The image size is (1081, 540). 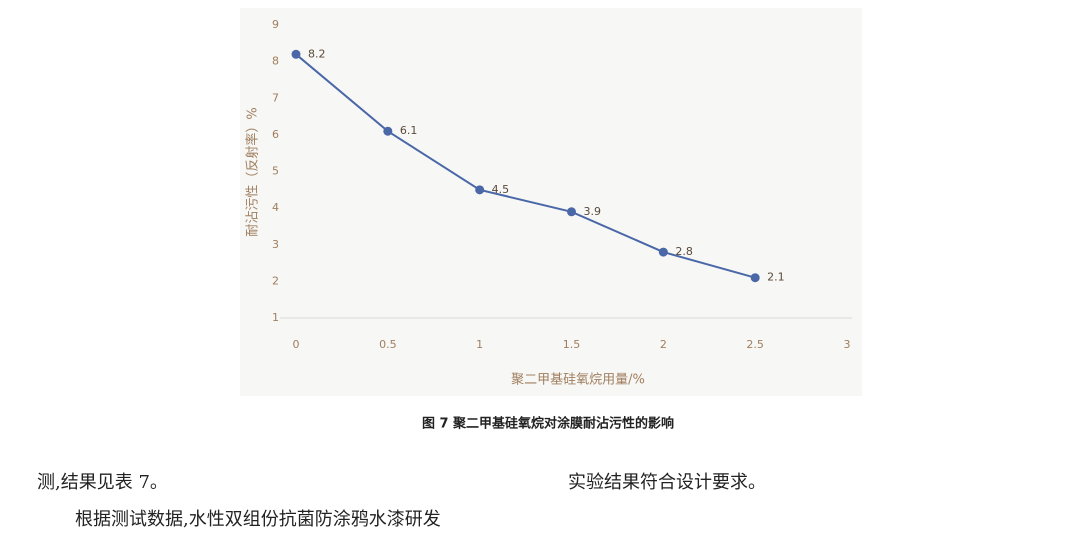 I want to click on y-axis-title: 耐沾污性（反射率）%, so click(x=253, y=171).